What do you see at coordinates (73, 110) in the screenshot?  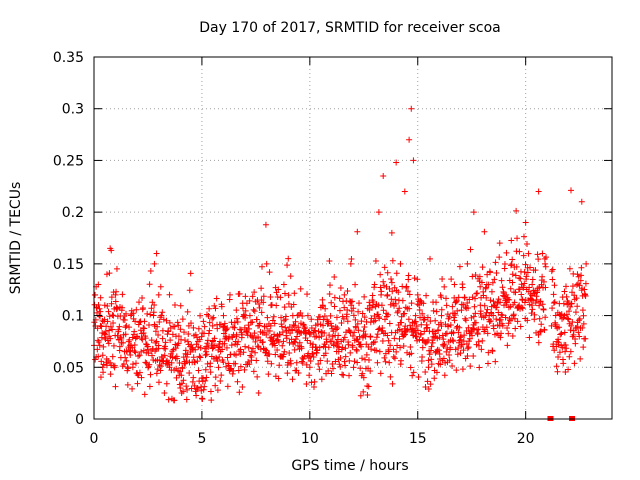 I see `y-tick-label: 0.3` at bounding box center [73, 110].